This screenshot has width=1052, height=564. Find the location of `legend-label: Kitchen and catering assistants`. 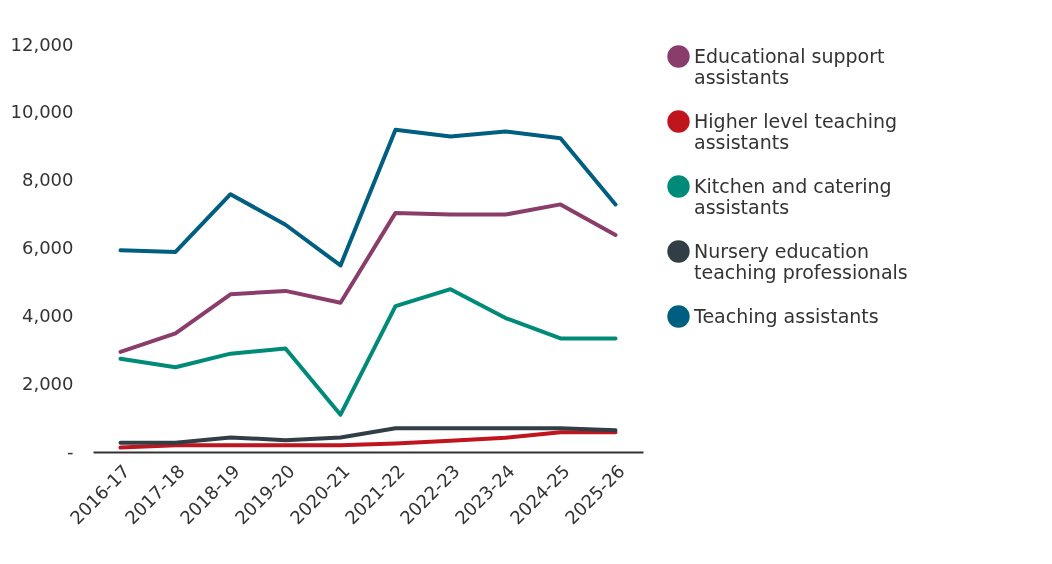

legend-label: Kitchen and catering assistants is located at coordinates (793, 196).